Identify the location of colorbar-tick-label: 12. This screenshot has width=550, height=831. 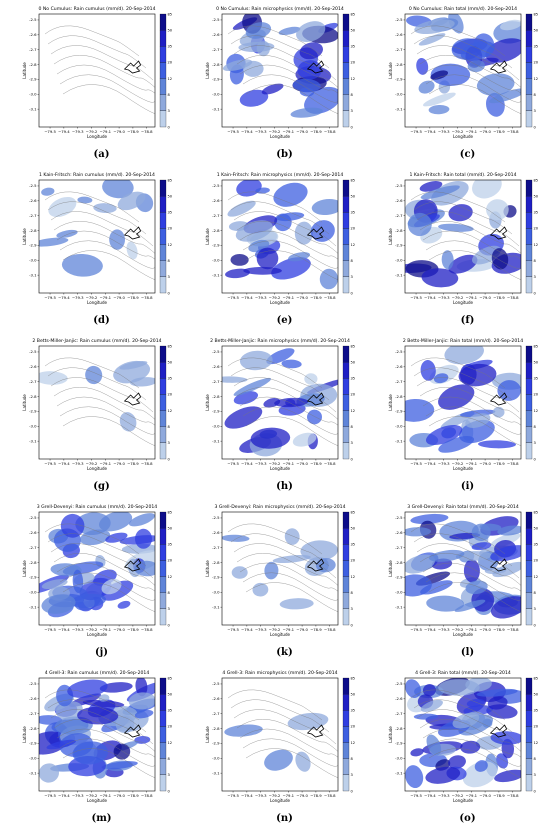
(536, 79).